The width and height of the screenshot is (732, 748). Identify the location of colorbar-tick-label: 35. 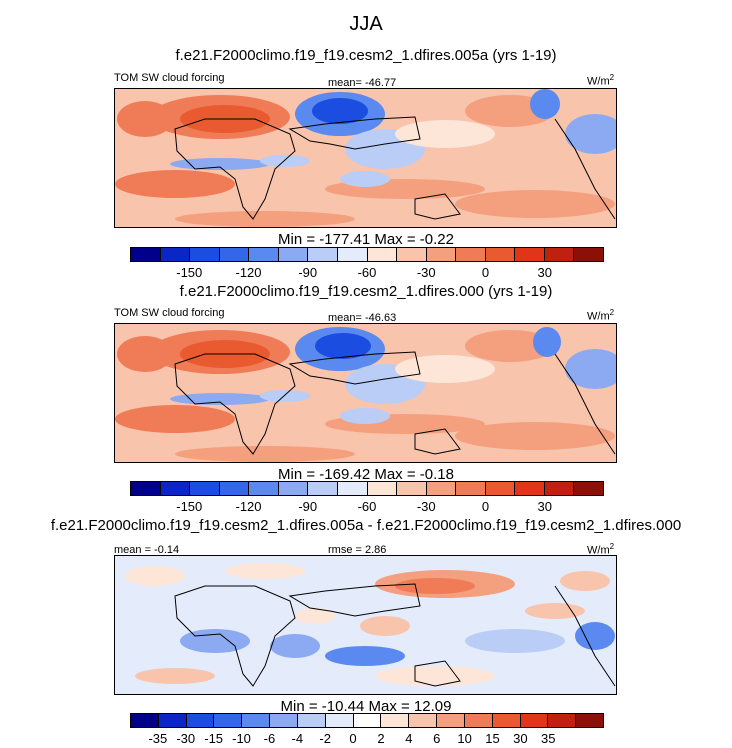
(548, 738).